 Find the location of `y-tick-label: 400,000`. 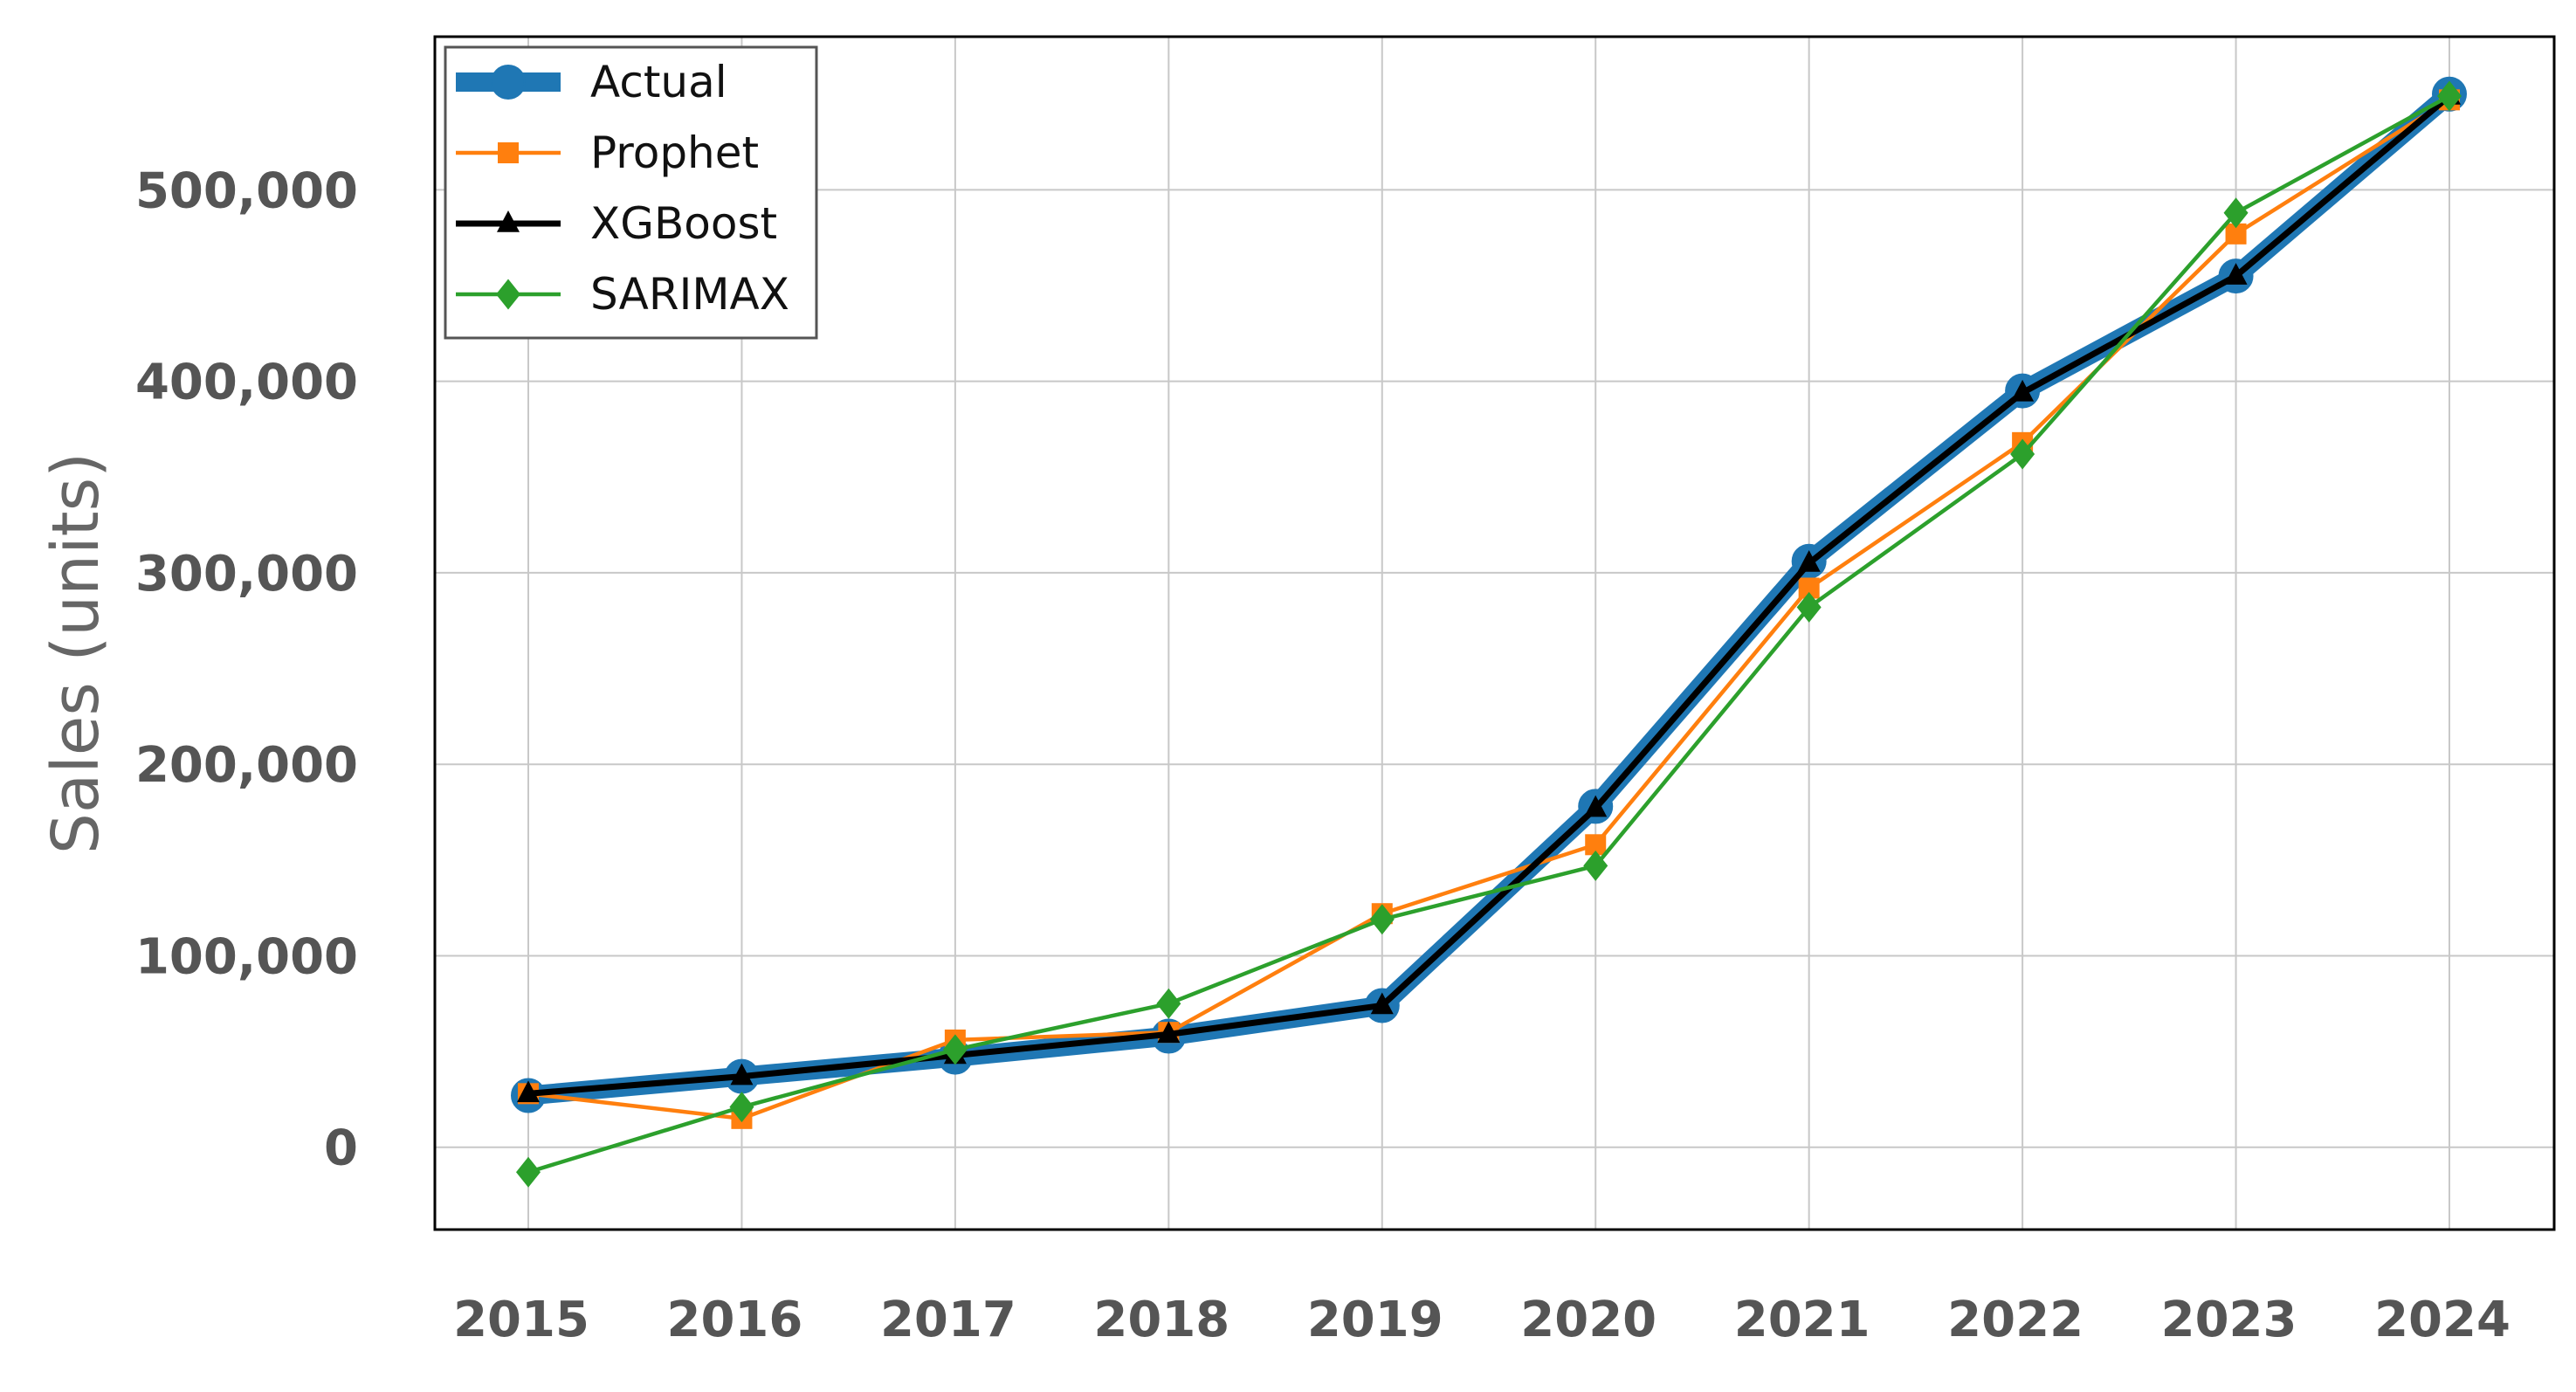

y-tick-label: 400,000 is located at coordinates (246, 383).